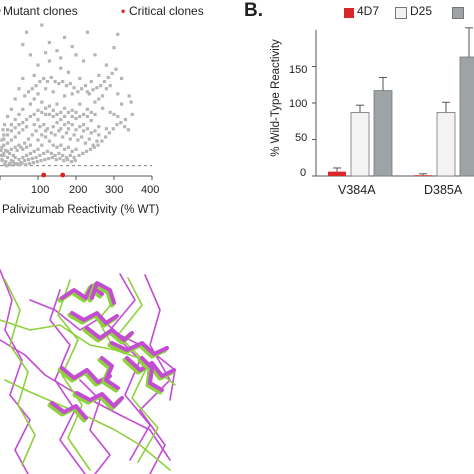  I want to click on category-label-v384a: V384A, so click(357, 190).